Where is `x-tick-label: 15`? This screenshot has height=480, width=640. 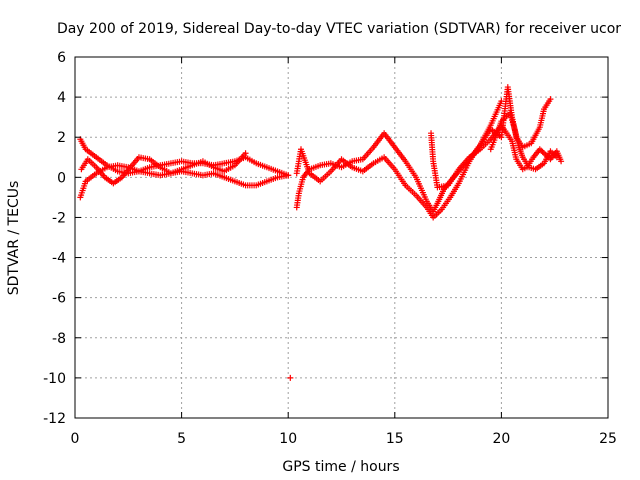 x-tick-label: 15 is located at coordinates (395, 439).